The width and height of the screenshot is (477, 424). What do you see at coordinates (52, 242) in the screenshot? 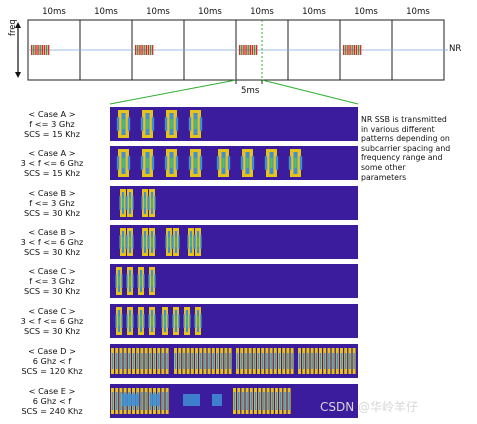
I see `case-label-line: 3 < f <= 6 Ghz` at bounding box center [52, 242].